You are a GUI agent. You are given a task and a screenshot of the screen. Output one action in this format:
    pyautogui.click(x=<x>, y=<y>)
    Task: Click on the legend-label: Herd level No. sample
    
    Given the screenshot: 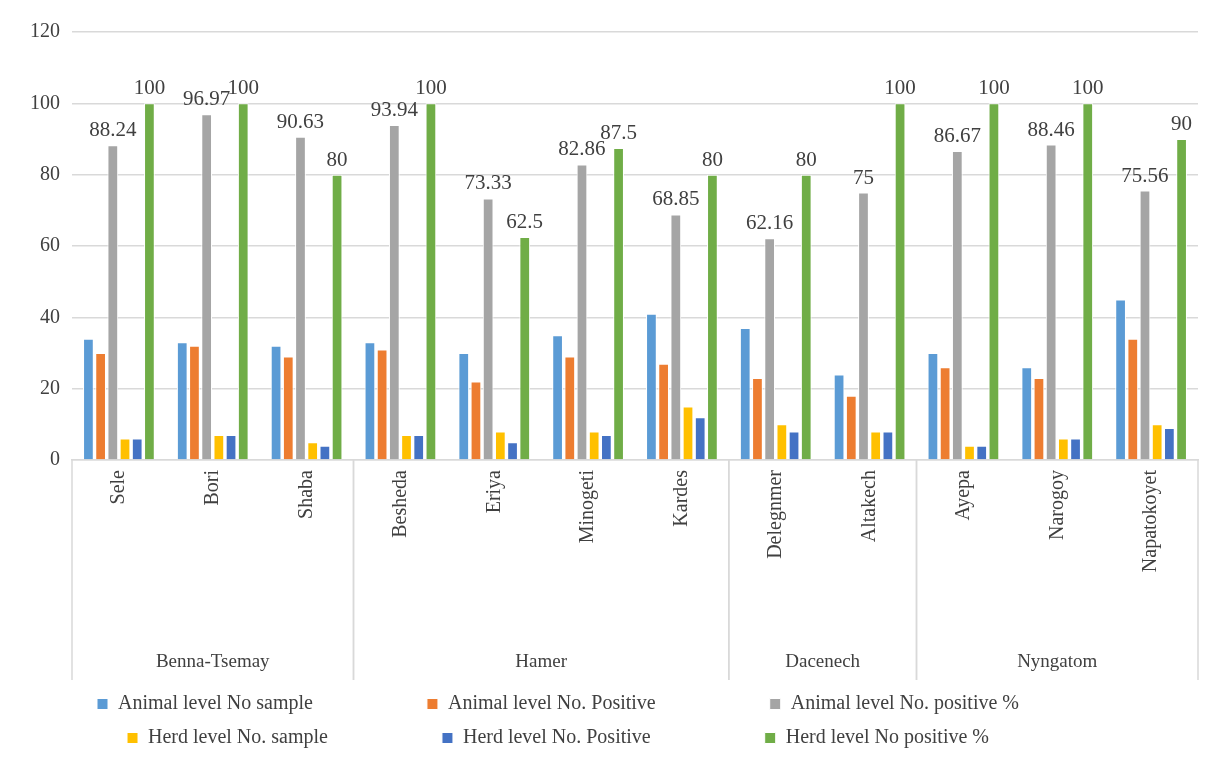 What is the action you would take?
    pyautogui.click(x=288, y=737)
    